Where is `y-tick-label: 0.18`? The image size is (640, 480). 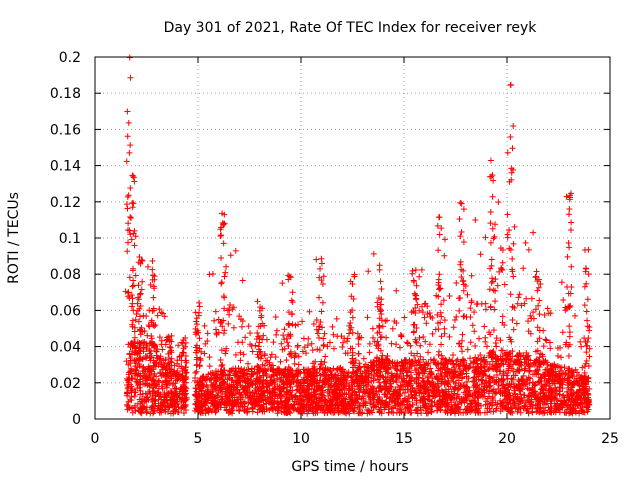 y-tick-label: 0.18 is located at coordinates (65, 94).